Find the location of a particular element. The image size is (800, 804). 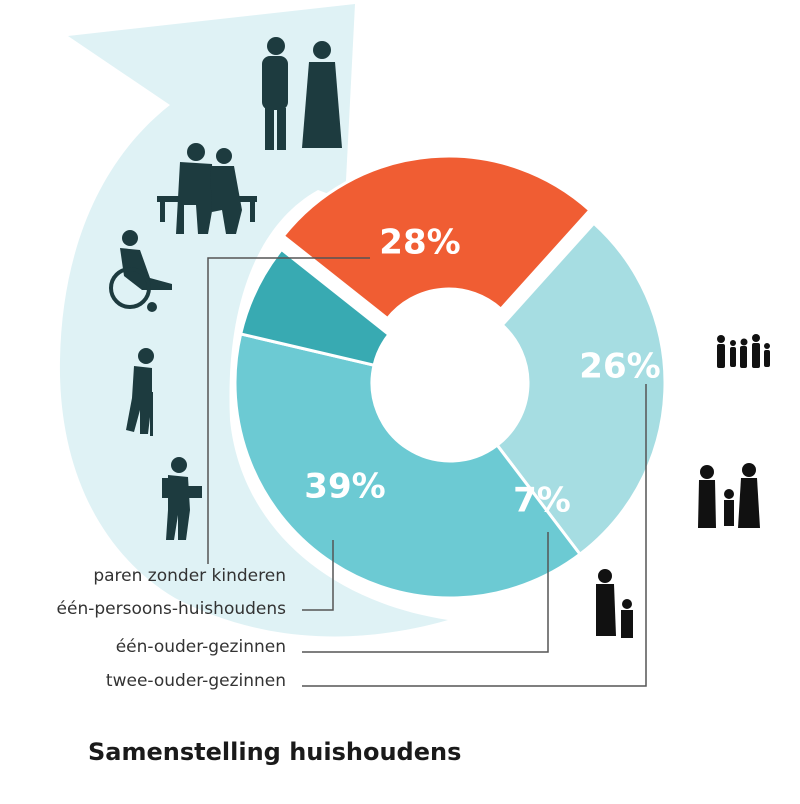

slice-label-7: 7% is located at coordinates (542, 501).